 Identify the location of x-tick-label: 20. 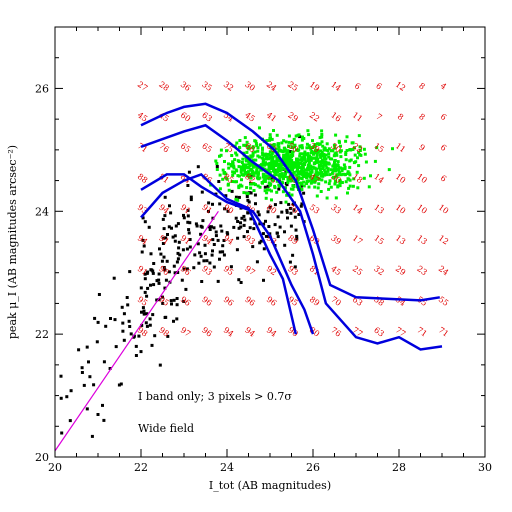
(55, 467).